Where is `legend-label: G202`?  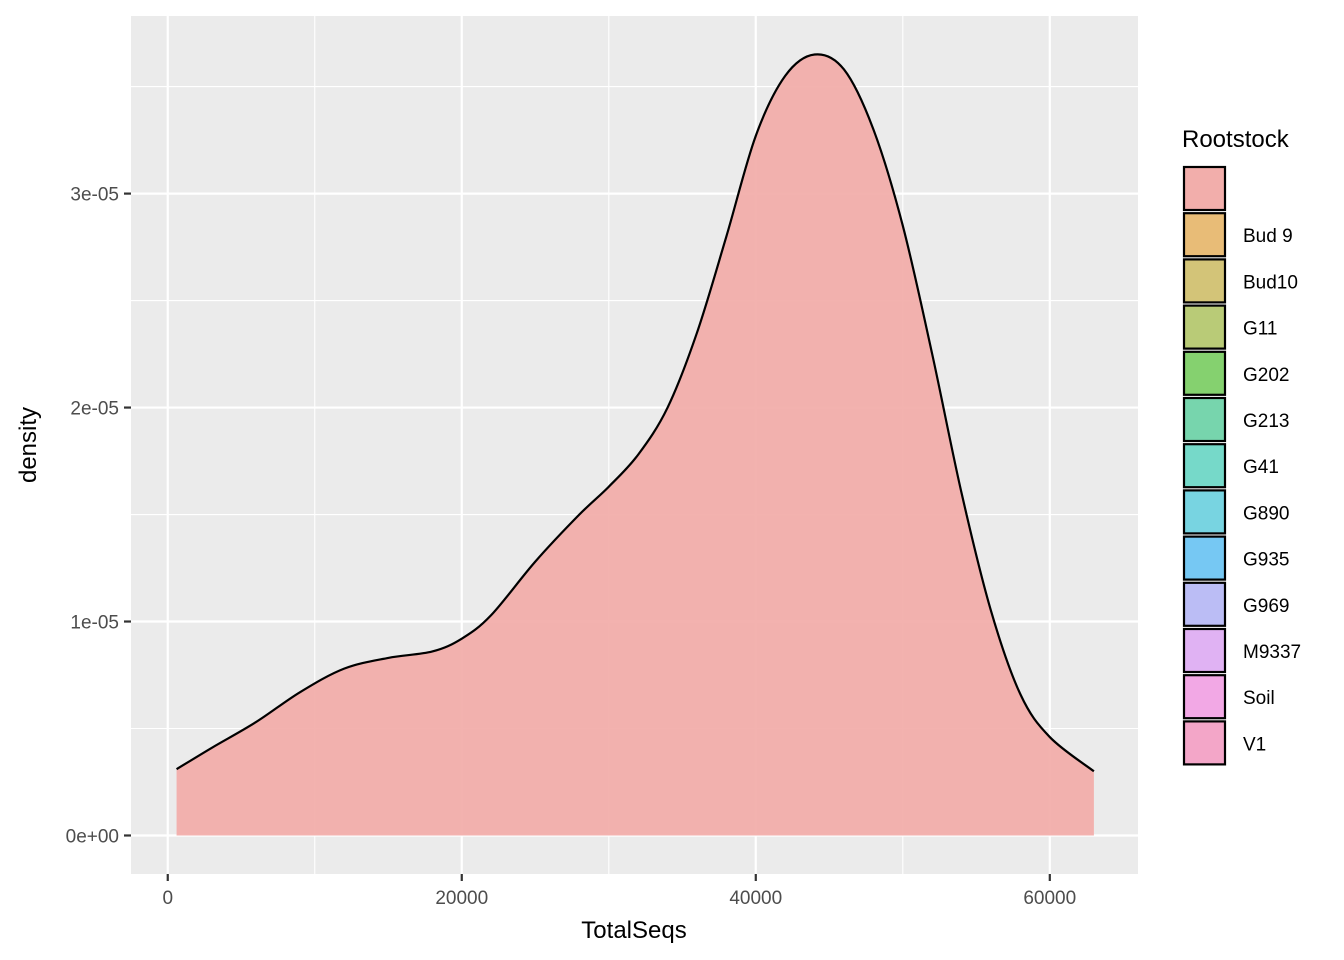 legend-label: G202 is located at coordinates (1266, 375).